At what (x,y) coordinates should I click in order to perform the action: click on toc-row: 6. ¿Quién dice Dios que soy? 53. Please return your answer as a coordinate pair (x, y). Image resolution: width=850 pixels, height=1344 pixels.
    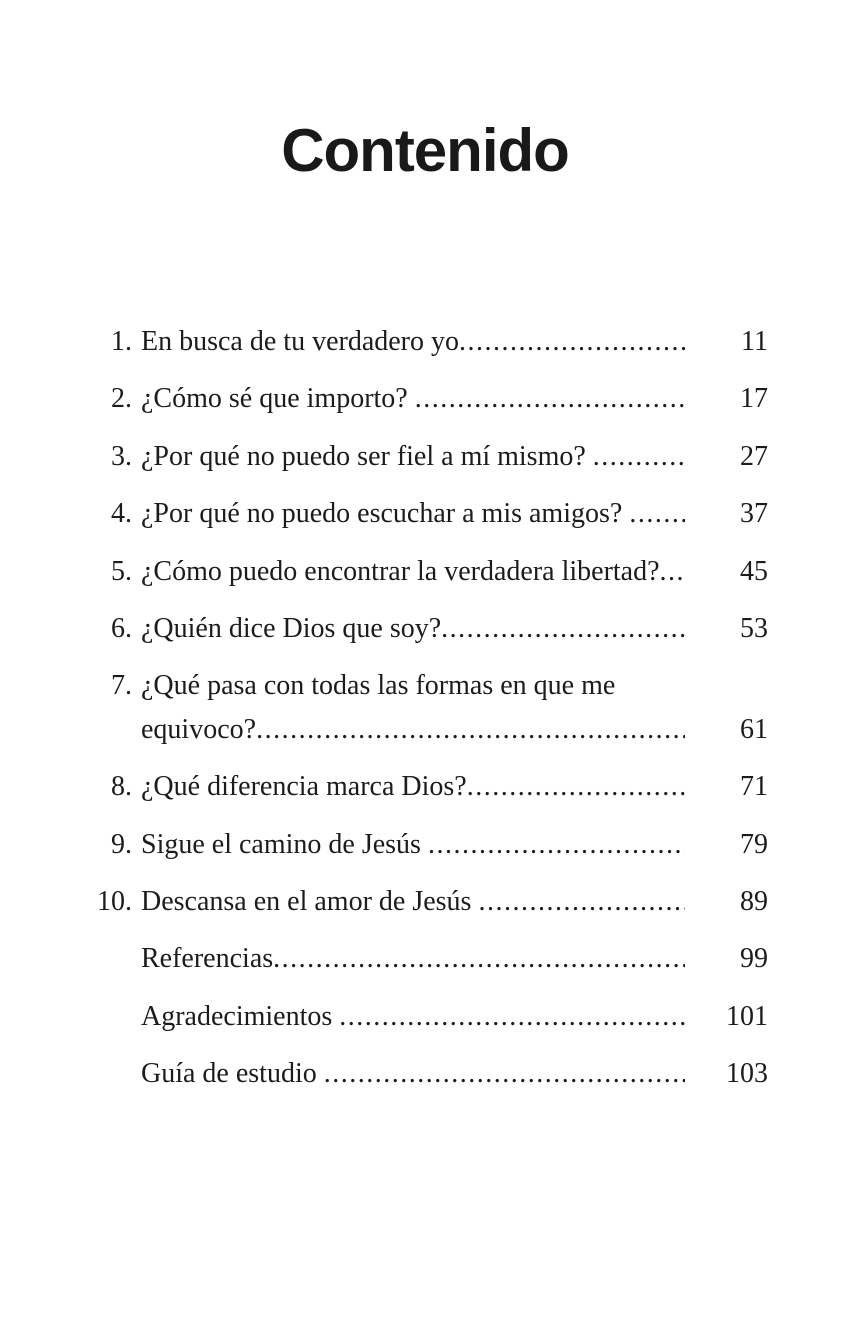
    Looking at the image, I should click on (424, 628).